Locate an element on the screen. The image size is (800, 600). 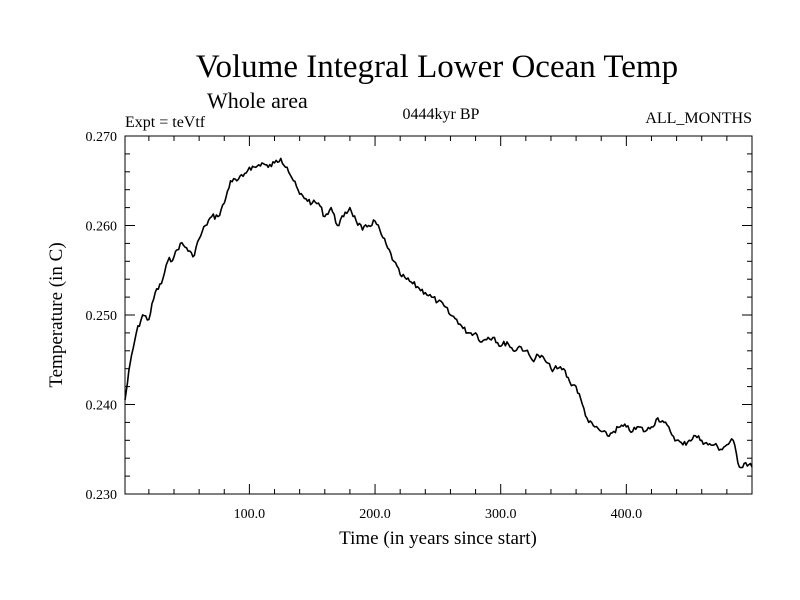
chart-subtitle: Whole area is located at coordinates (257, 100).